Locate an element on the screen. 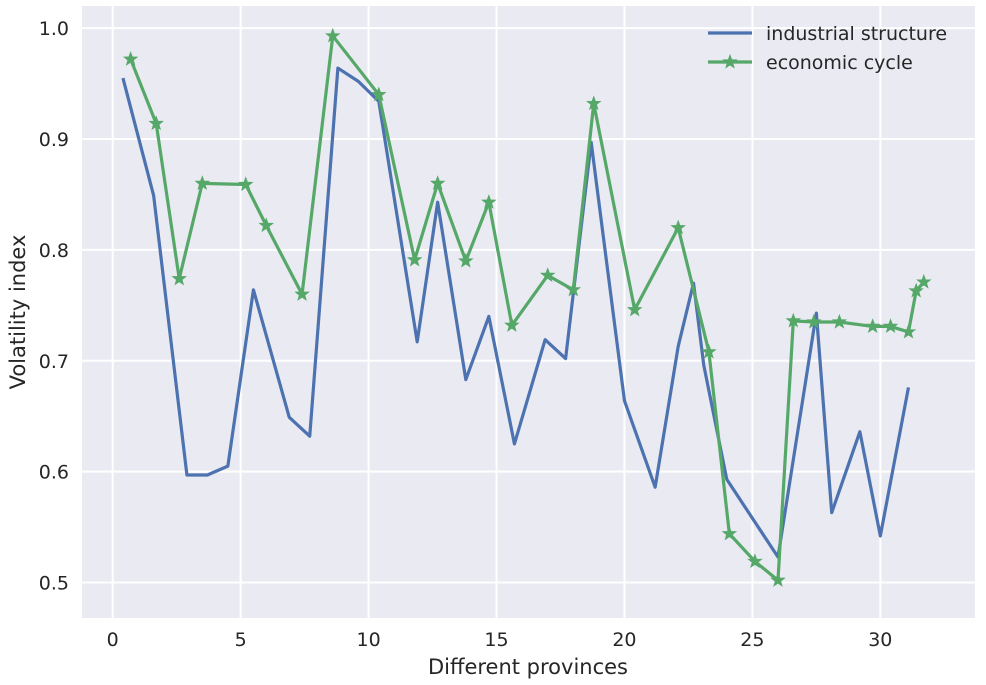  x-tick-label: 10 is located at coordinates (368, 640).